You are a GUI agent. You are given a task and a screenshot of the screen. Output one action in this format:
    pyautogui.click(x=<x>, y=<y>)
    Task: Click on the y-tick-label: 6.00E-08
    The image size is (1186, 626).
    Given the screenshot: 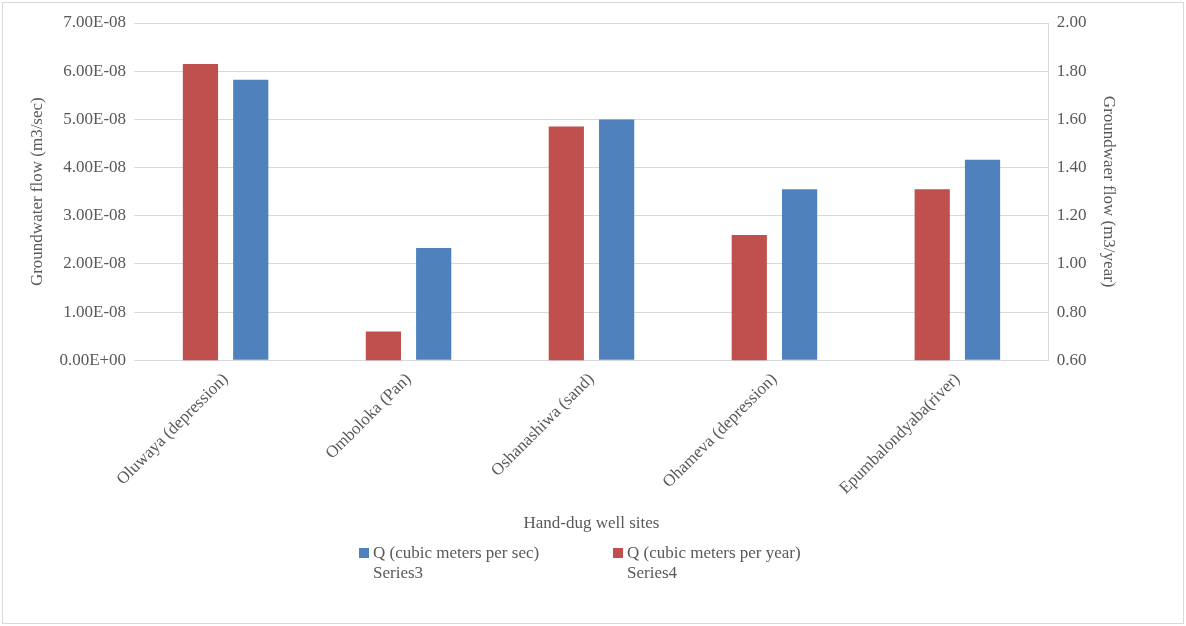 What is the action you would take?
    pyautogui.click(x=95, y=70)
    